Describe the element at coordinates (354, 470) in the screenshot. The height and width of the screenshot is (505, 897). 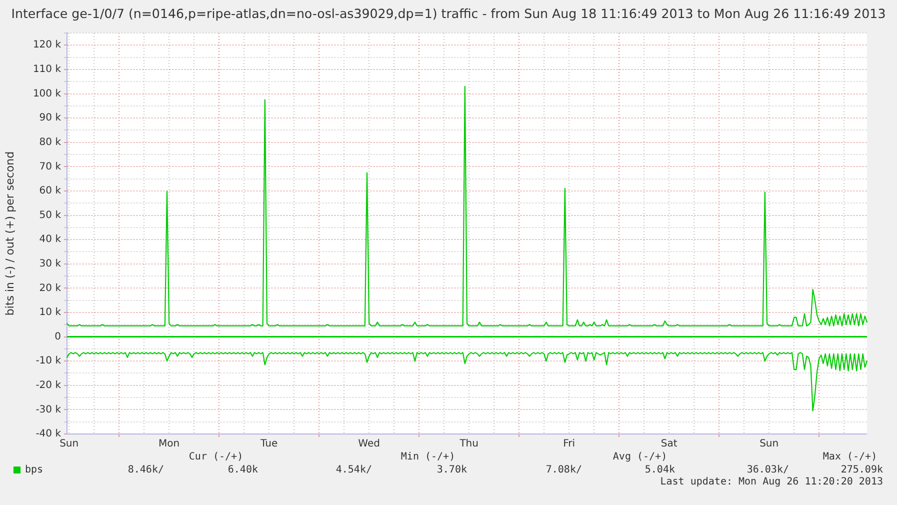
I see `text: 4.54k/` at that location.